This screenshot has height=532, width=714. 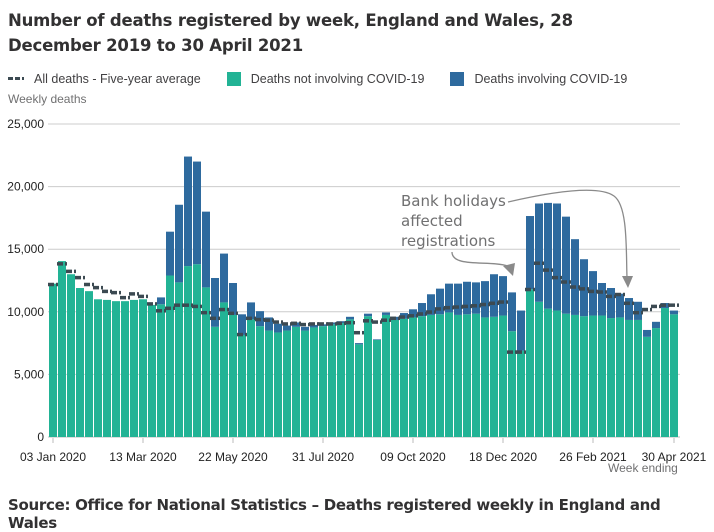 I want to click on covid-swatch-icon, so click(x=457, y=79).